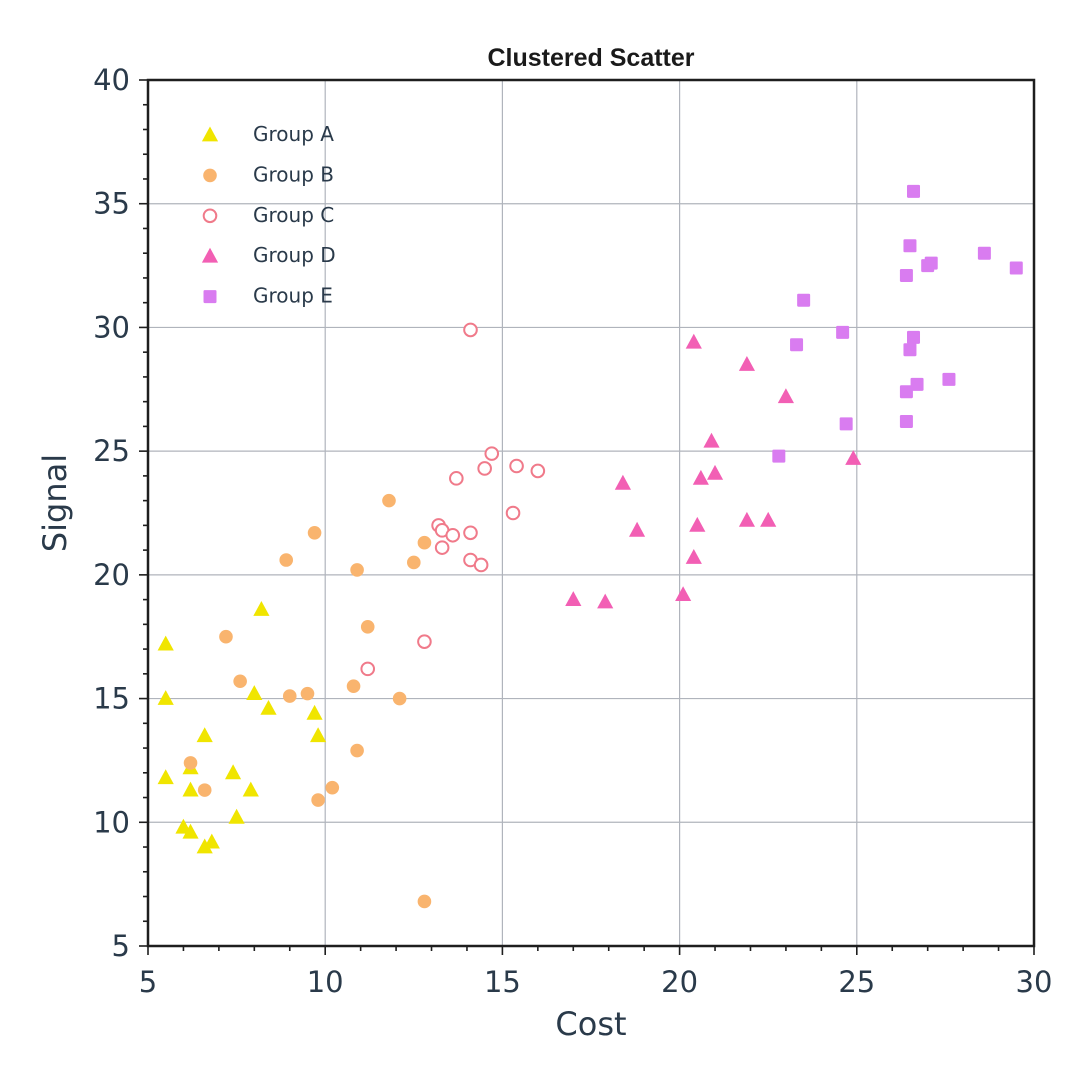  Describe the element at coordinates (111, 204) in the screenshot. I see `y-tick-label: 35` at that location.